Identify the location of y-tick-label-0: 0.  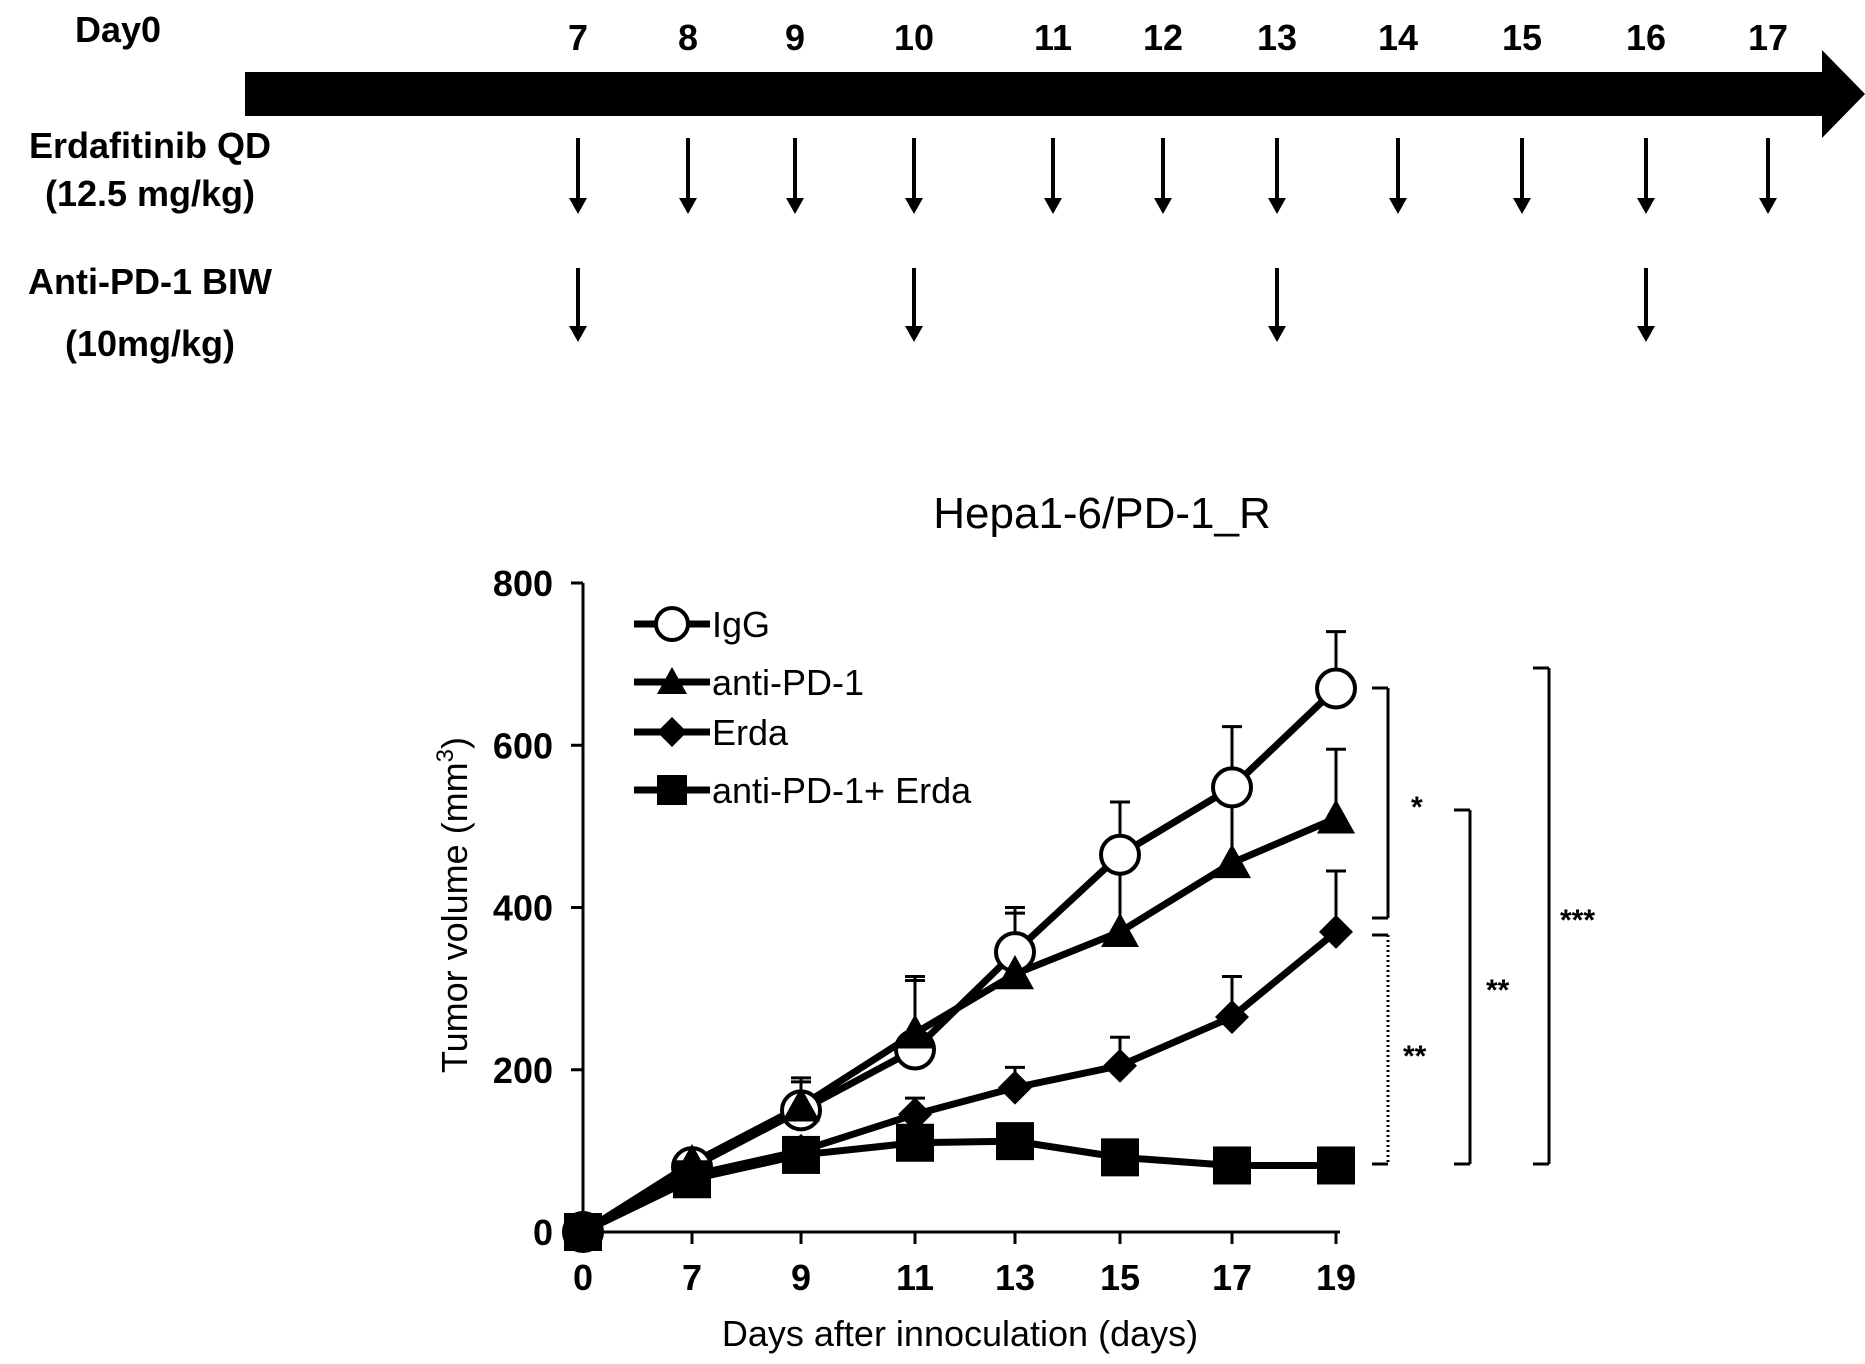
(543, 1232).